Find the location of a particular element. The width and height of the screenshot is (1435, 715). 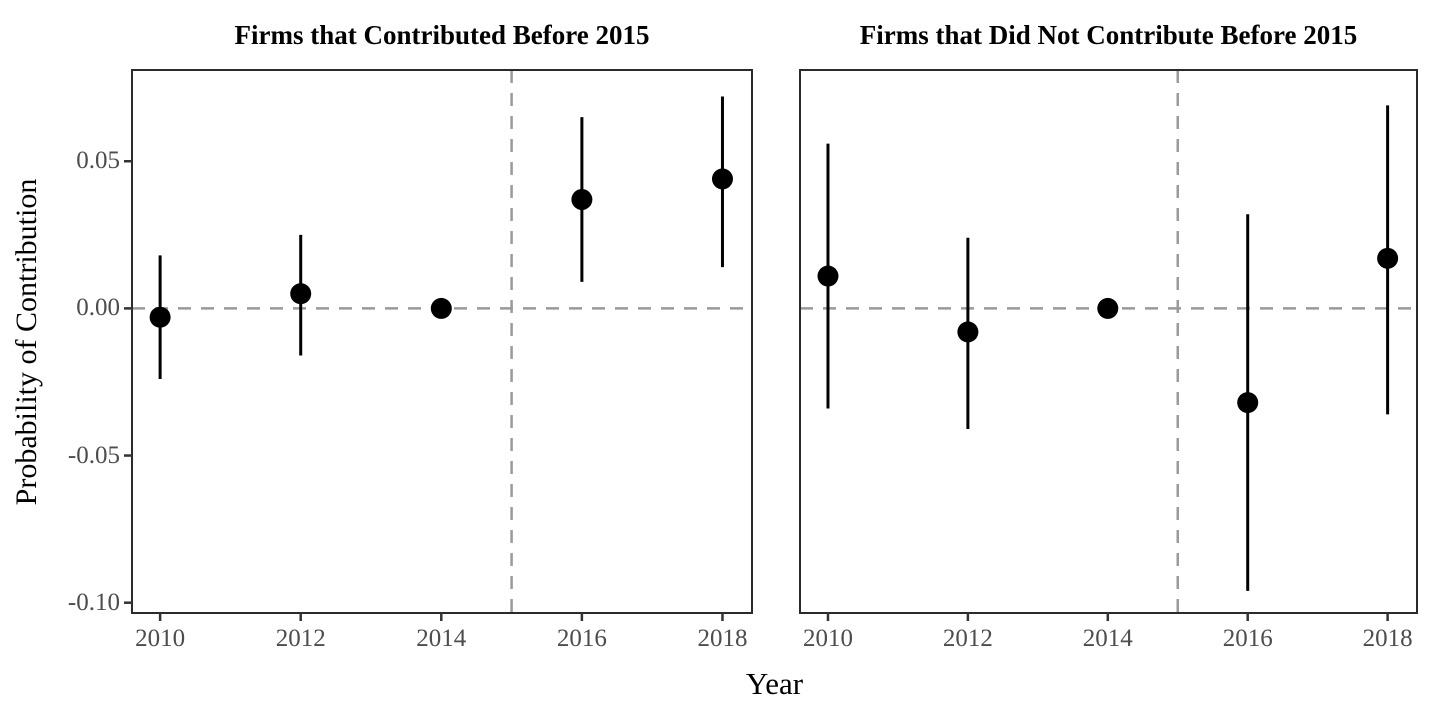

y-tick-label: 0.00 is located at coordinates (98, 308).